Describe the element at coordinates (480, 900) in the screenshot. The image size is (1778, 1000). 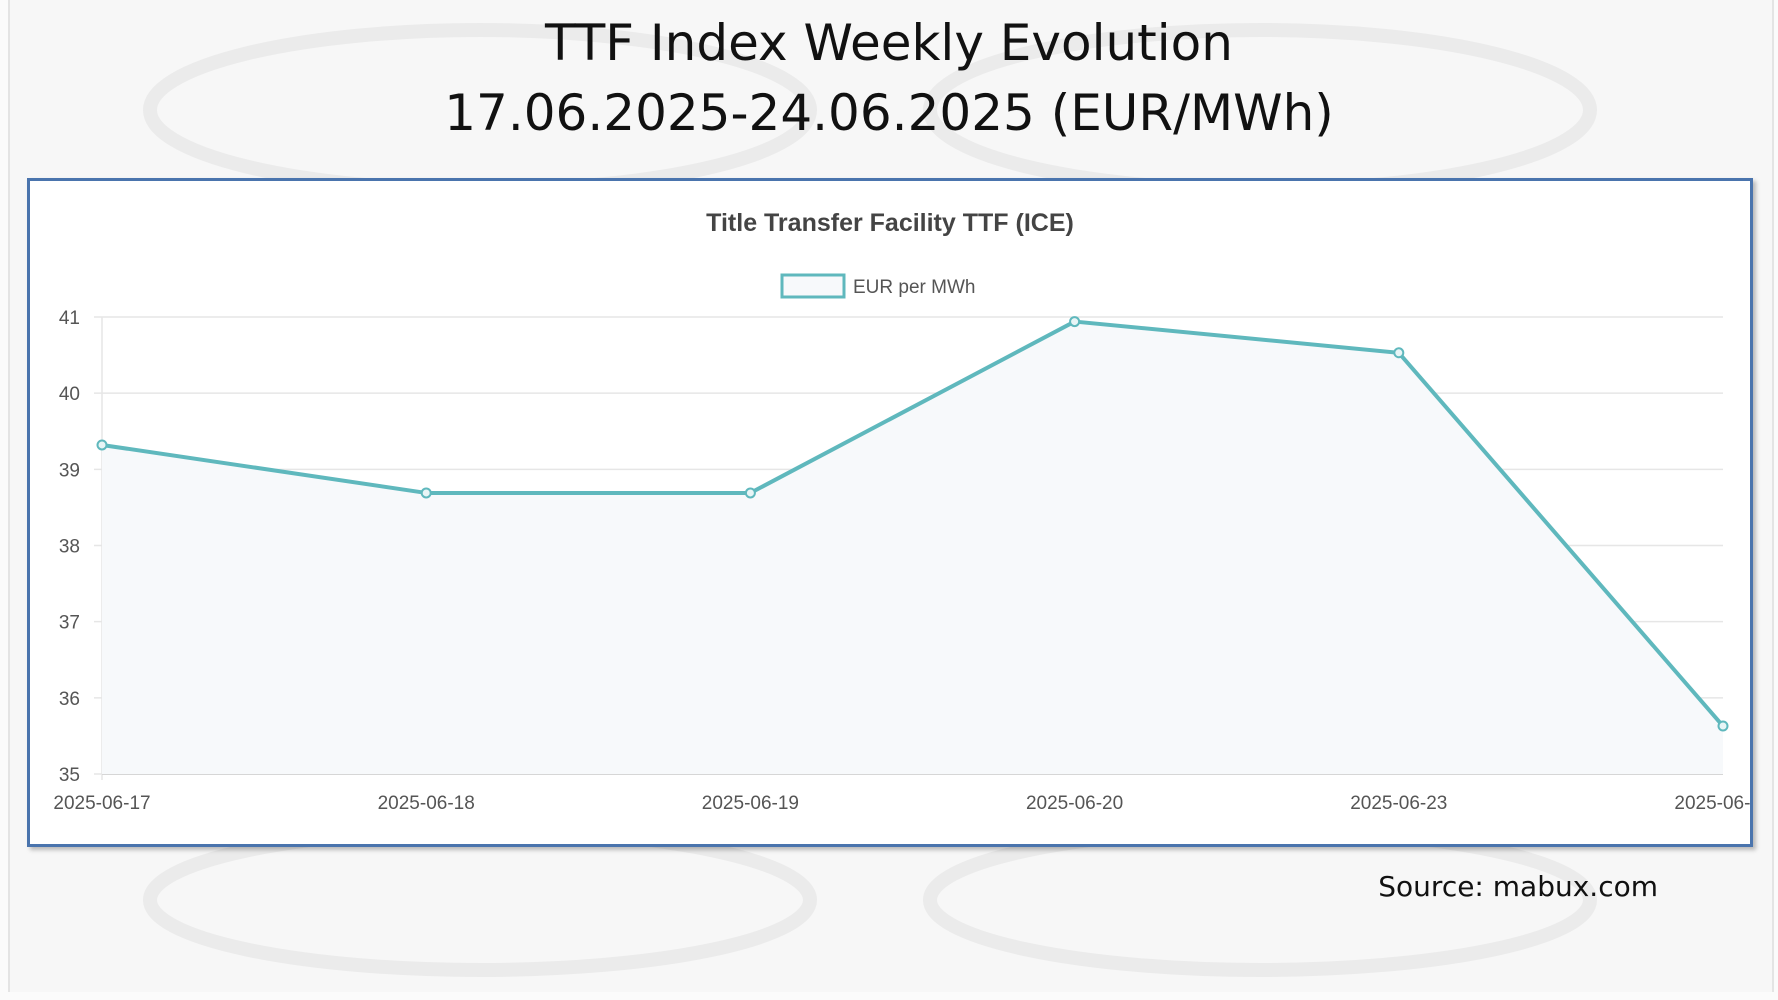
I see `watermark-swoosh` at that location.